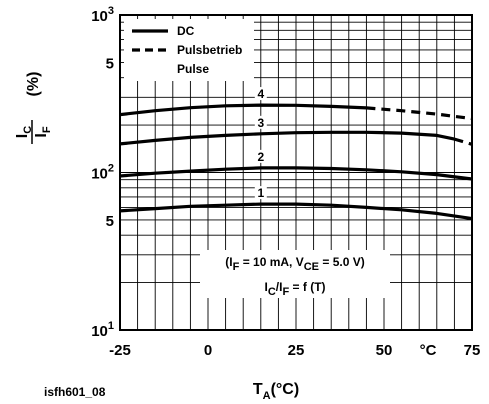  What do you see at coordinates (75, 392) in the screenshot?
I see `figure-id: isfh601_08` at bounding box center [75, 392].